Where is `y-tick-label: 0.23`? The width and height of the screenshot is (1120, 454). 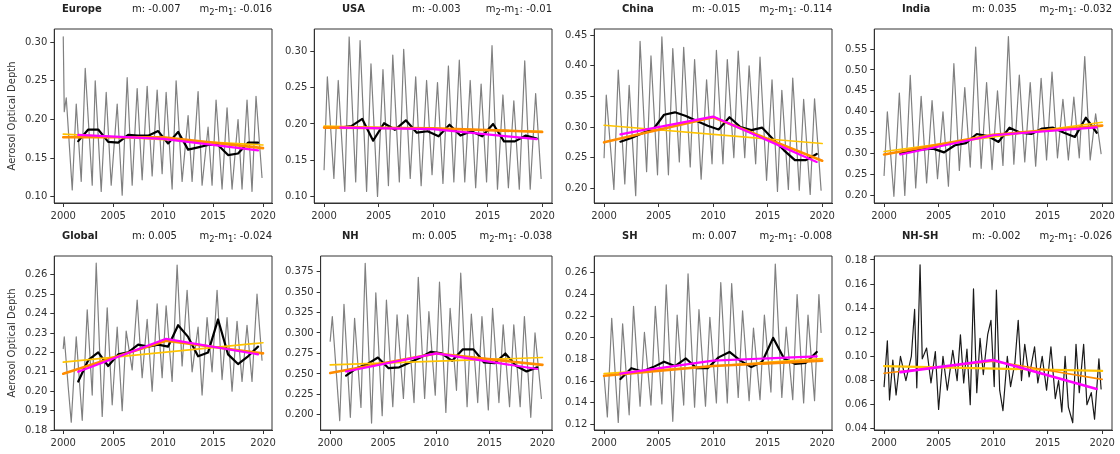 y-tick-label: 0.23 is located at coordinates (36, 332).